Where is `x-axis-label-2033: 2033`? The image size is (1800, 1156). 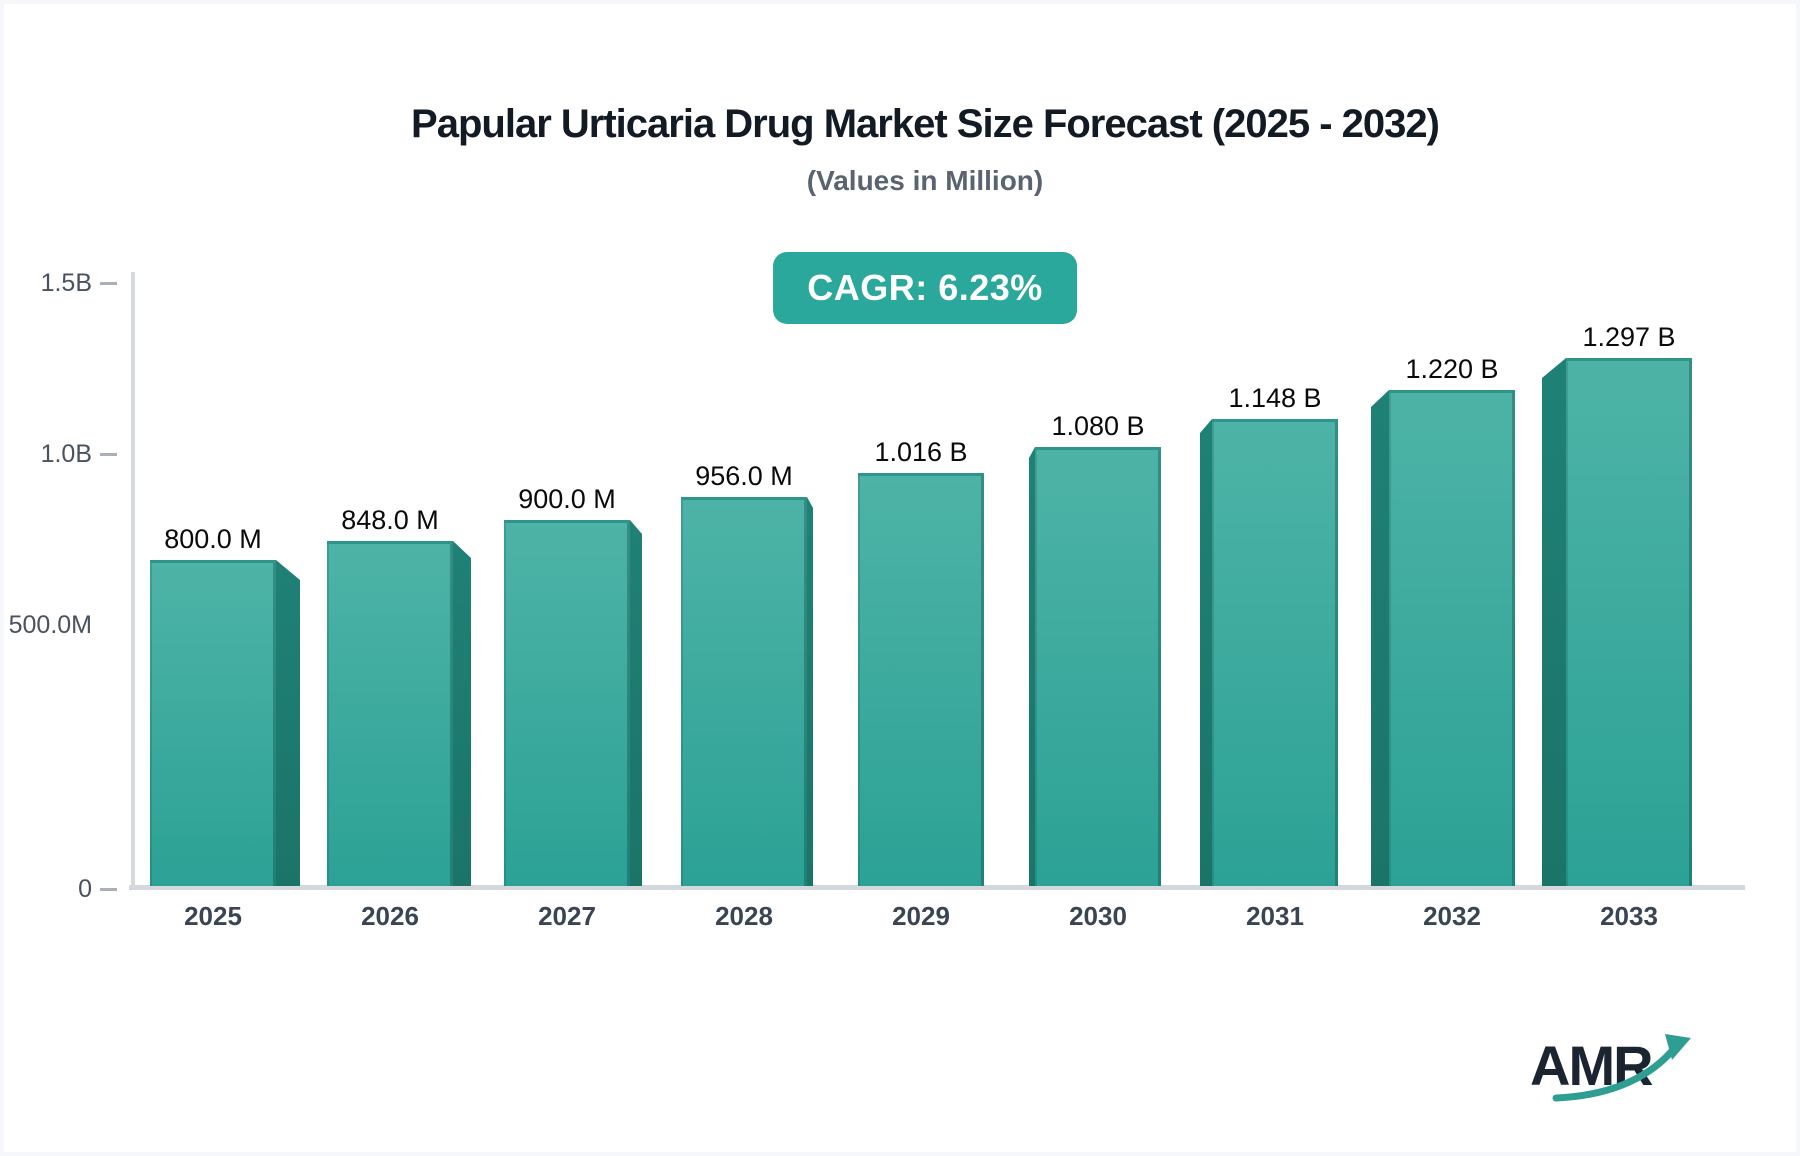
x-axis-label-2033: 2033 is located at coordinates (1629, 916).